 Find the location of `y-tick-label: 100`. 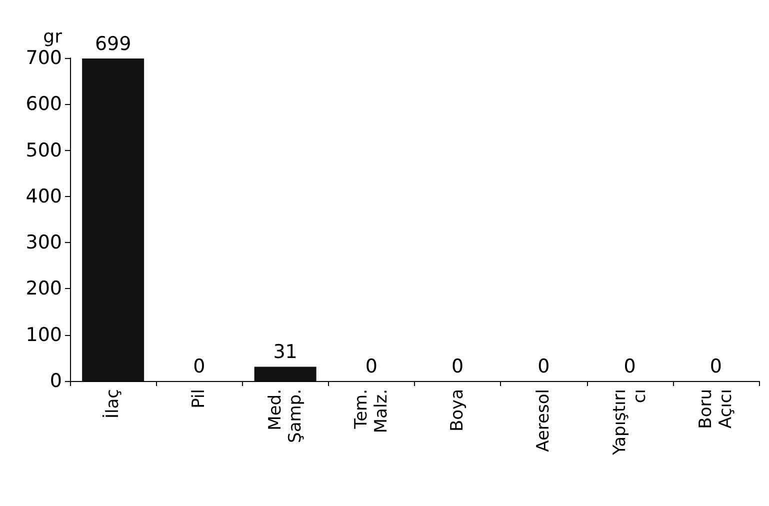

y-tick-label: 100 is located at coordinates (44, 335).